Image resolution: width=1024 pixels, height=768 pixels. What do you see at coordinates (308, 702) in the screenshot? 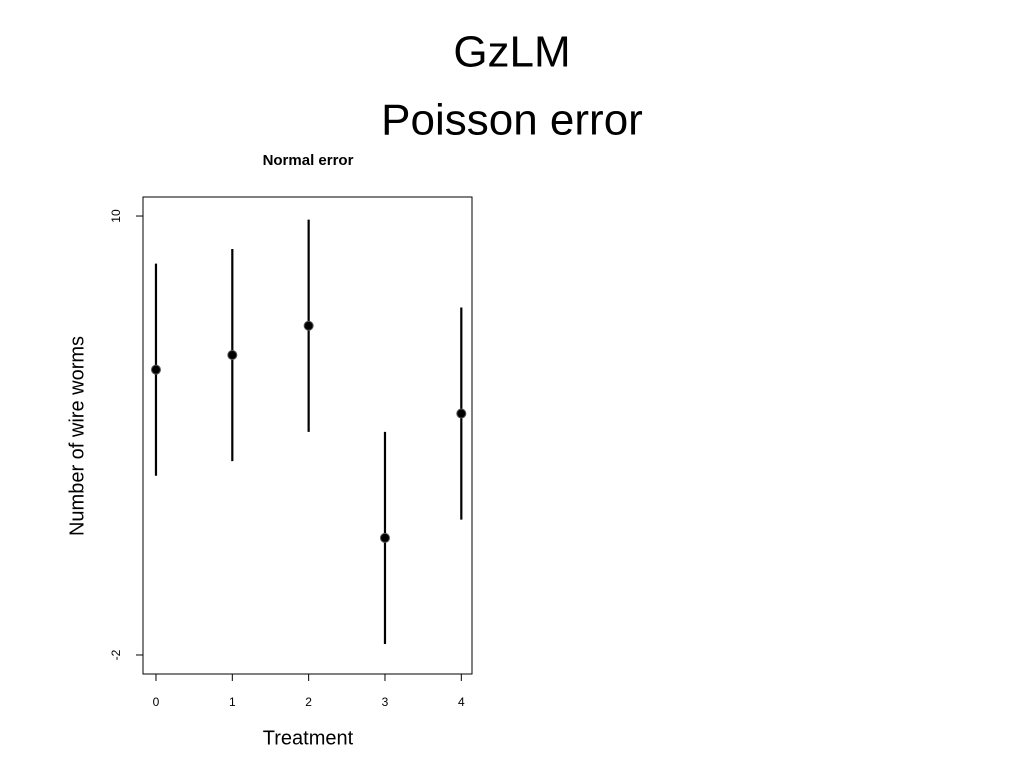
I see `x-tick-label: 2` at bounding box center [308, 702].